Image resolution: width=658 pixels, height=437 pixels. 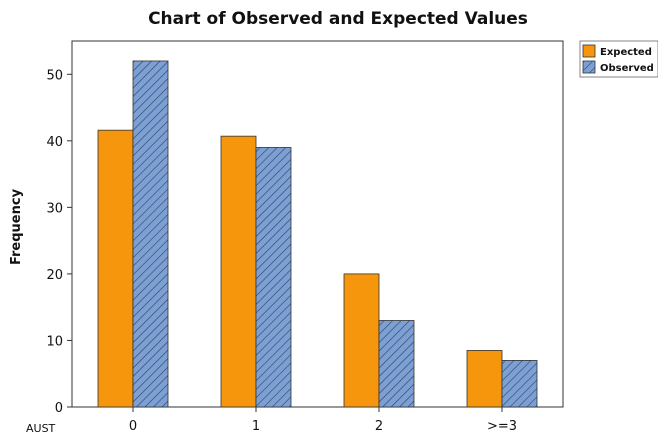 I want to click on x-axis-label: AUST, so click(x=41, y=428).